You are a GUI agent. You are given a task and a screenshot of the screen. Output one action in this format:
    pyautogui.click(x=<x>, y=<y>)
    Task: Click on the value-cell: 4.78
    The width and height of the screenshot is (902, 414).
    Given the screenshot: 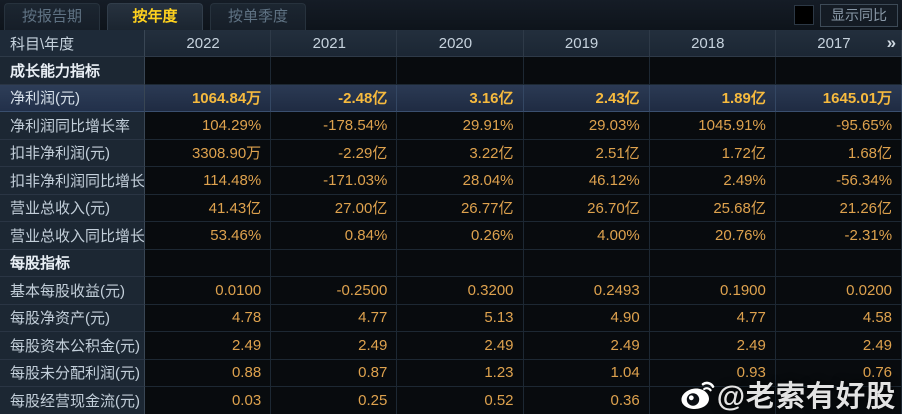 What is the action you would take?
    pyautogui.click(x=208, y=318)
    